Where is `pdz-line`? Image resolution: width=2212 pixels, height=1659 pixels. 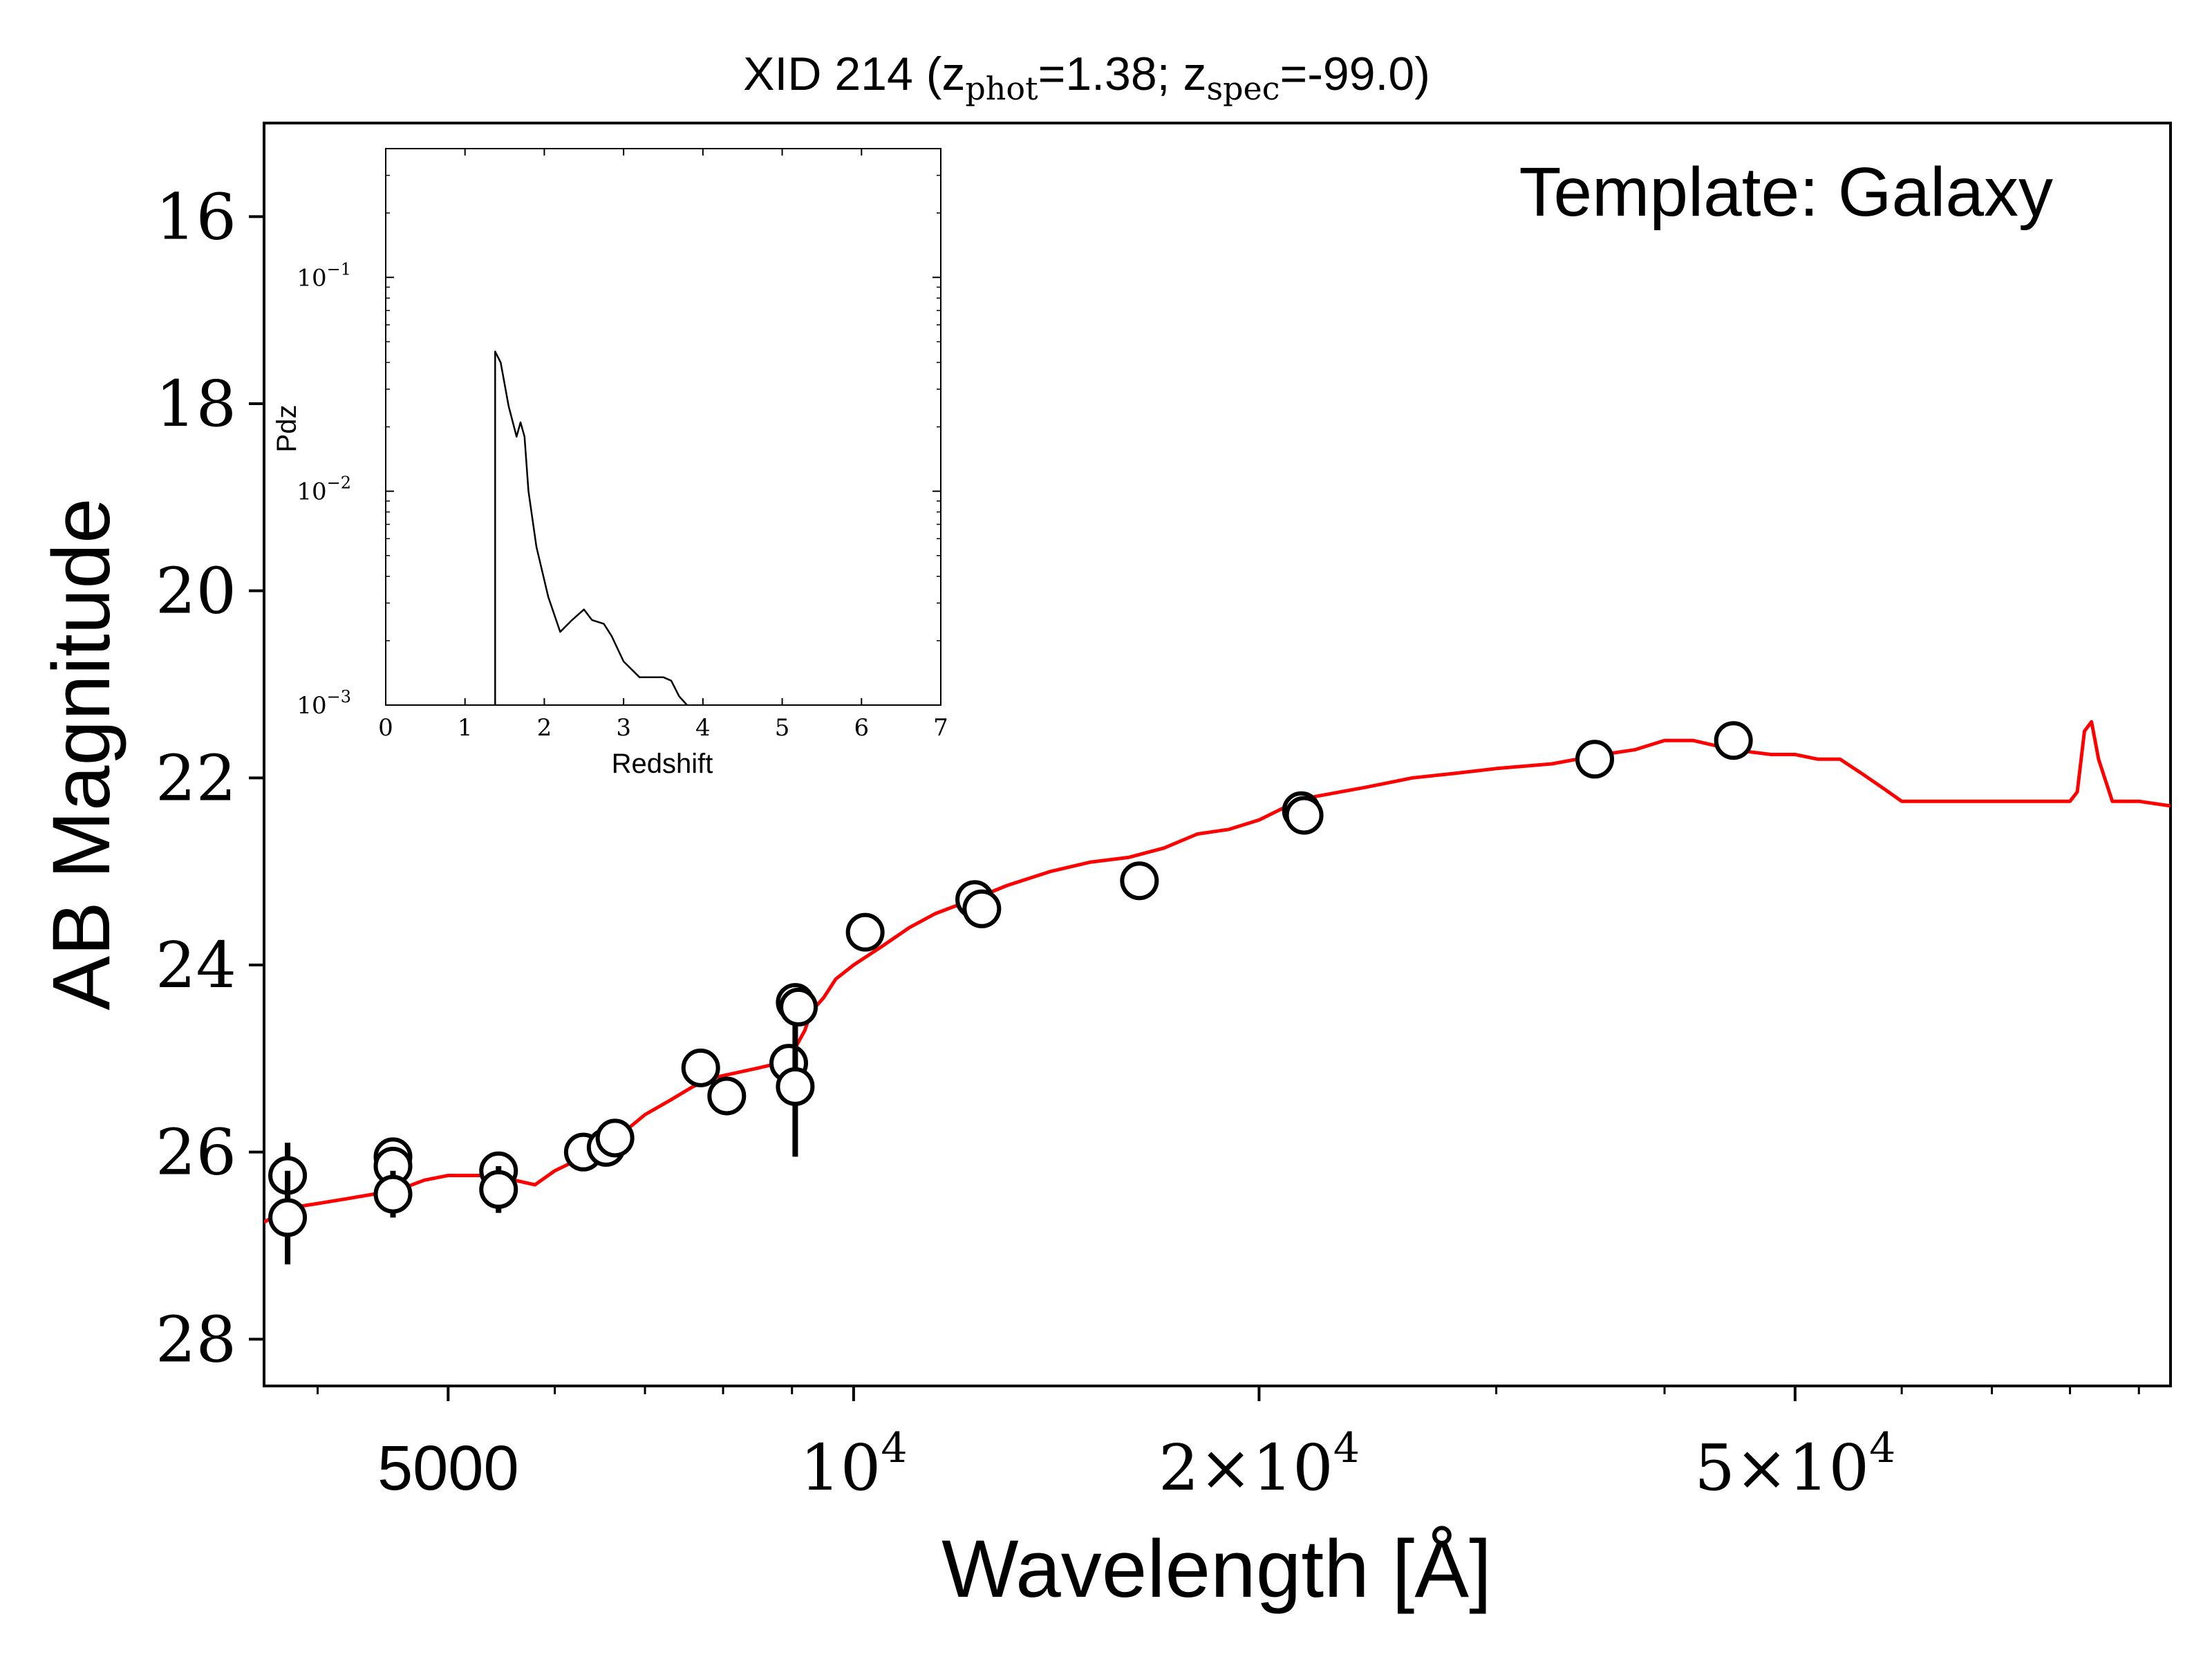
pdz-line is located at coordinates (591, 527).